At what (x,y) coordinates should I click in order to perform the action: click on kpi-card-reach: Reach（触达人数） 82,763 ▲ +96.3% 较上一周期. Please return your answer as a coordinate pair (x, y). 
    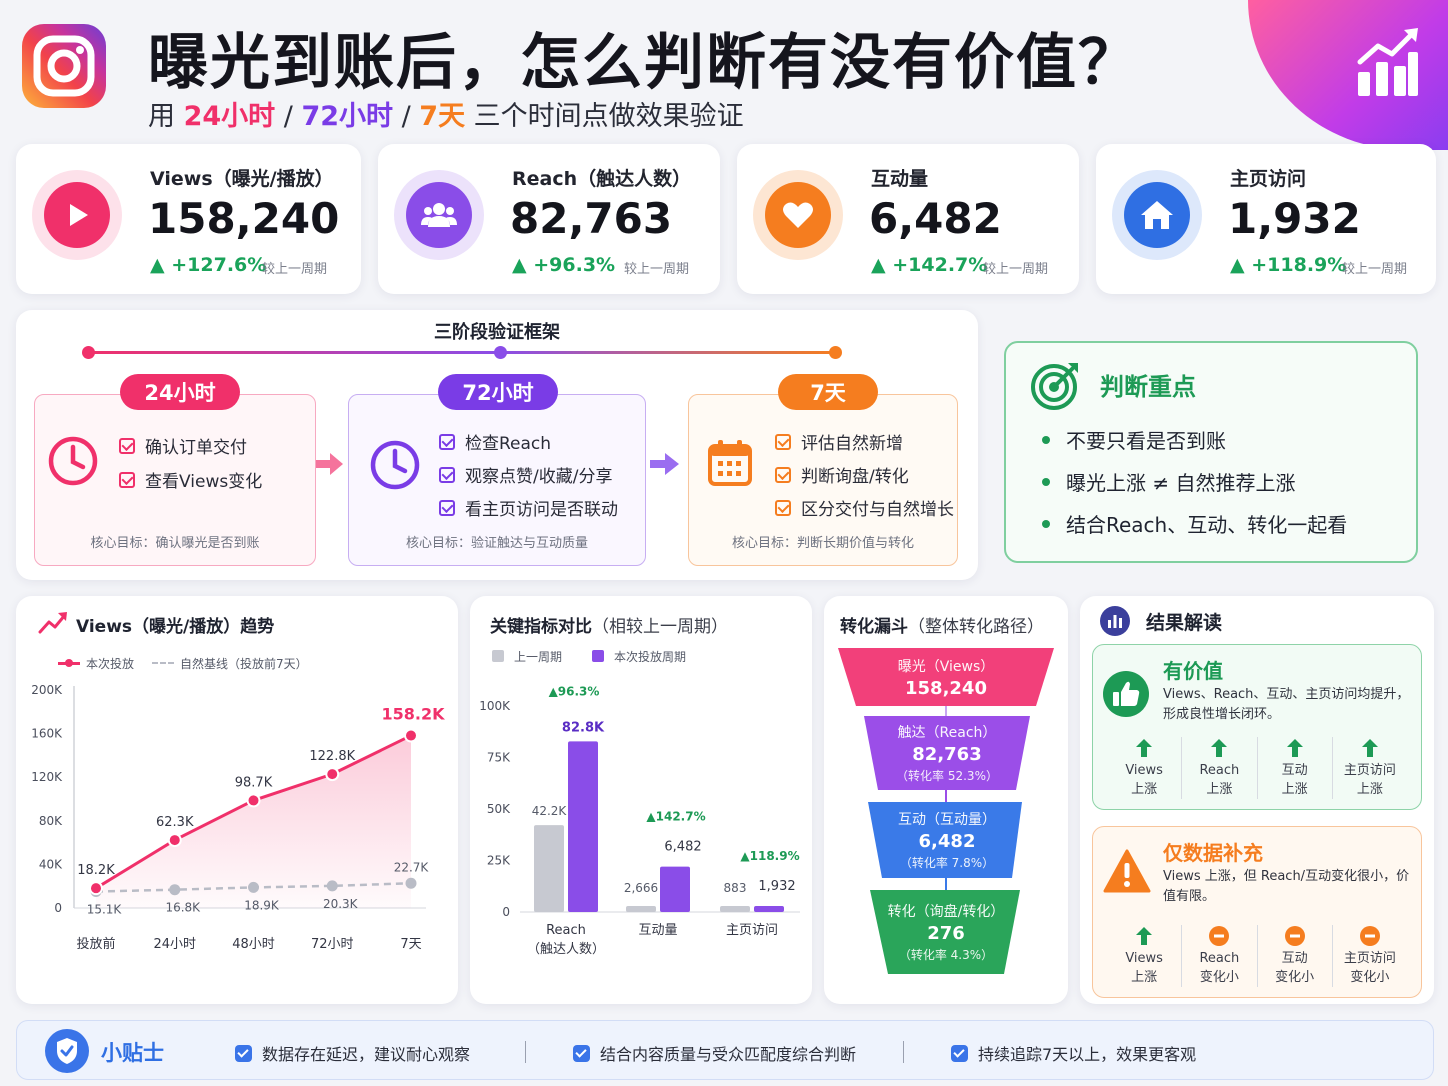
    Looking at the image, I should click on (549, 219).